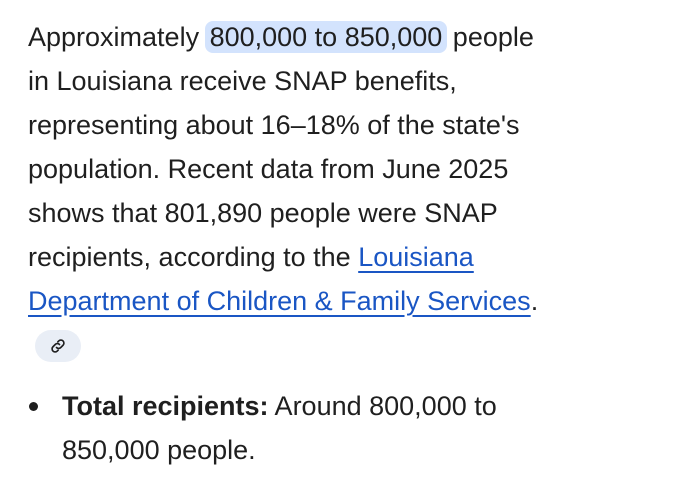 The image size is (680, 488). Describe the element at coordinates (416, 257) in the screenshot. I see `source-link: Louisiana` at that location.